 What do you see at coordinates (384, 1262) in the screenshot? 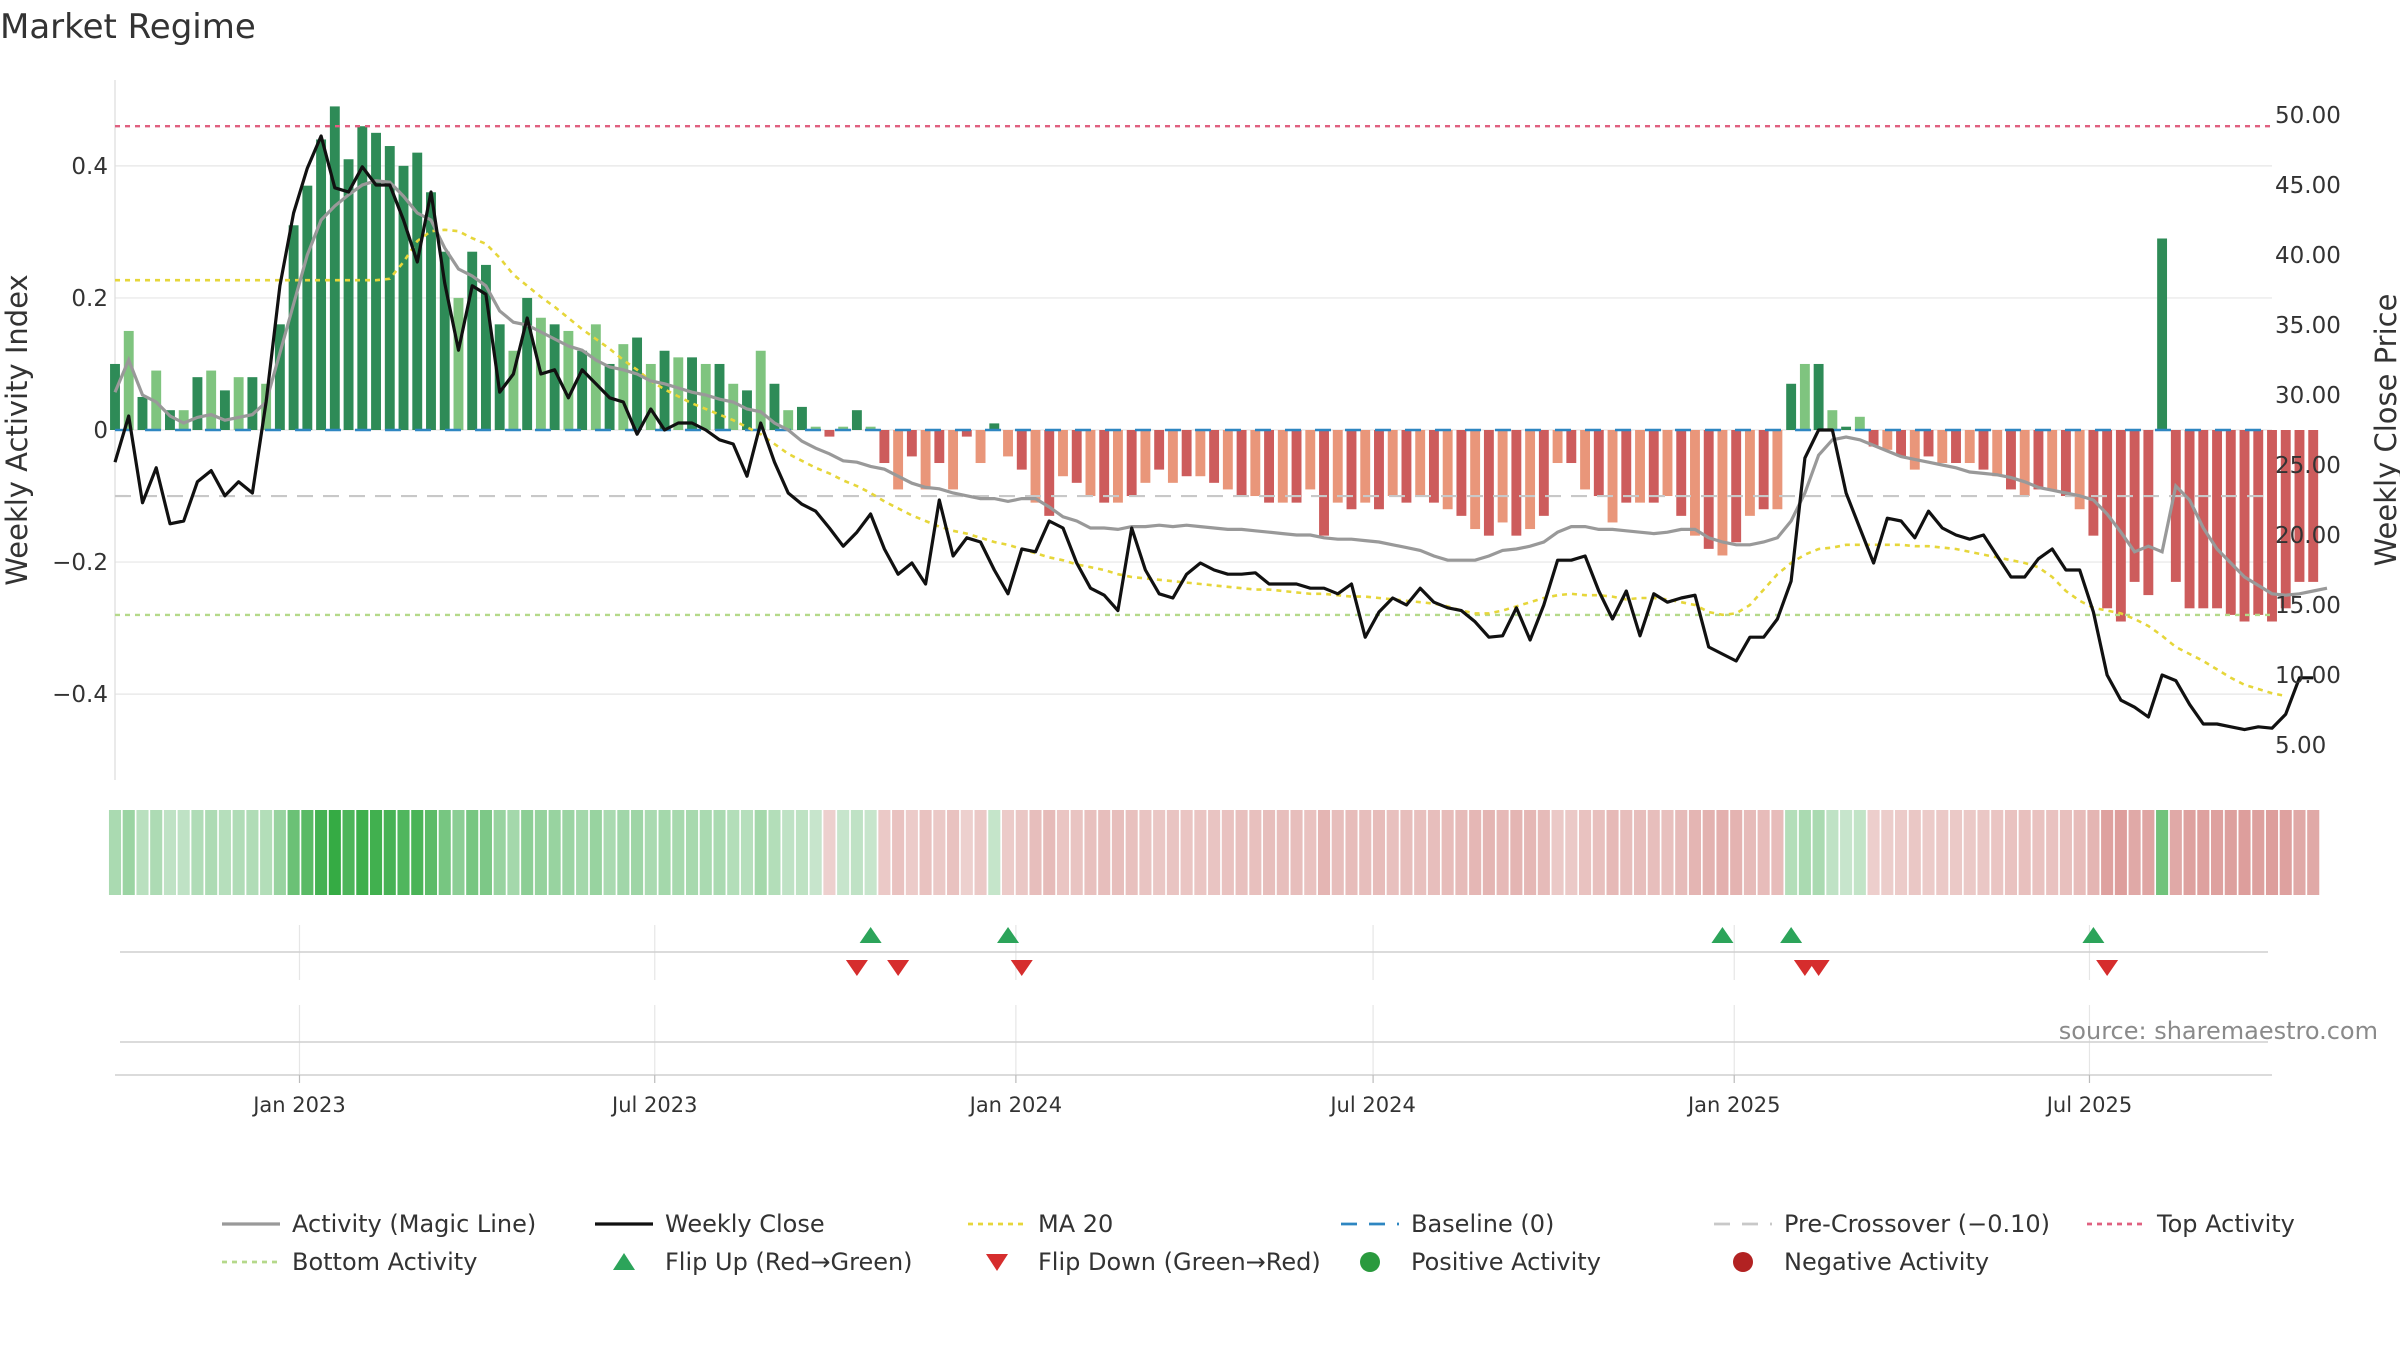
I see `legend-label: Bottom Activity` at bounding box center [384, 1262].